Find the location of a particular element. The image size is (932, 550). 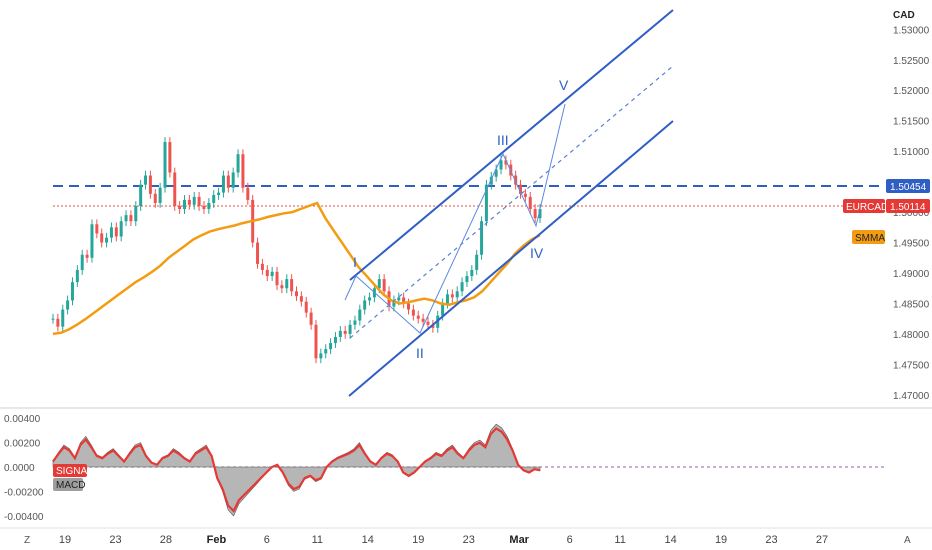

y-tick-label: 1.53000 is located at coordinates (911, 30).